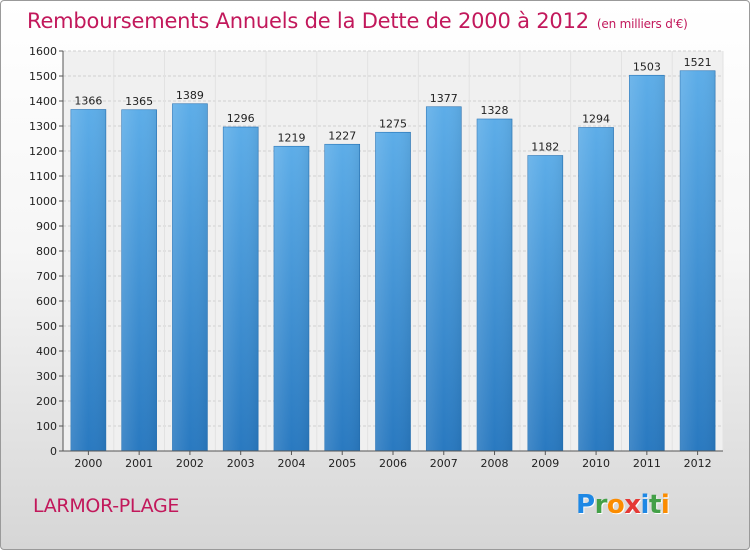 The height and width of the screenshot is (550, 750). What do you see at coordinates (46, 276) in the screenshot?
I see `y-tick-label: 700` at bounding box center [46, 276].